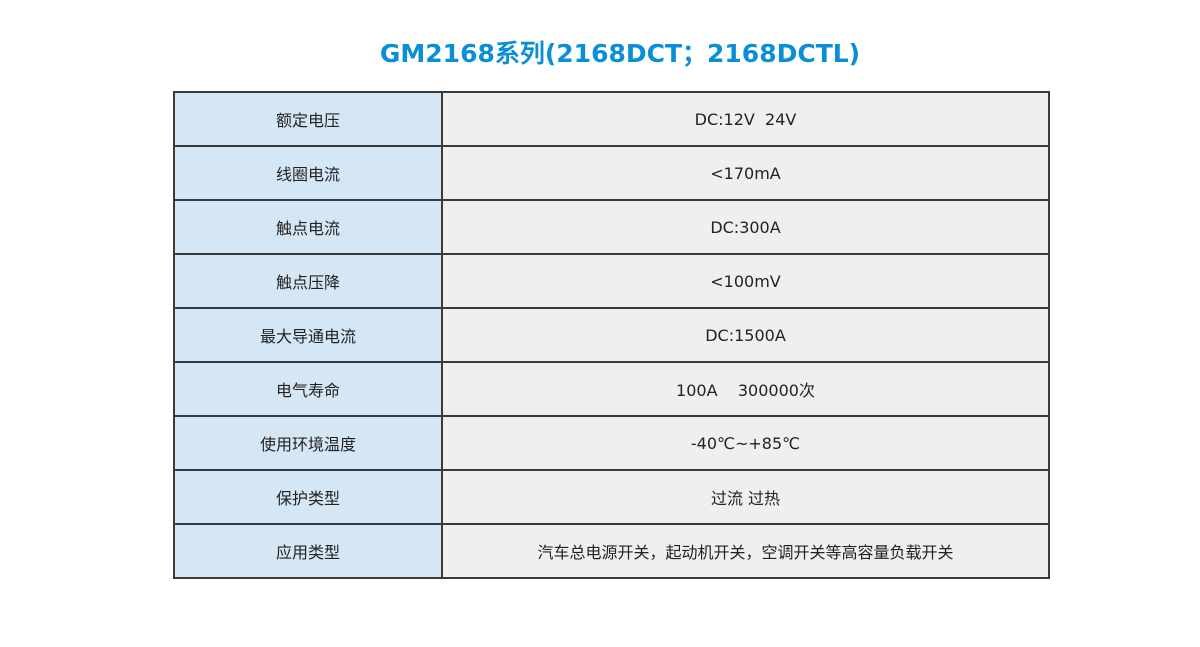 Image resolution: width=1200 pixels, height=647 pixels. What do you see at coordinates (308, 497) in the screenshot?
I see `spec-label: 保护类型` at bounding box center [308, 497].